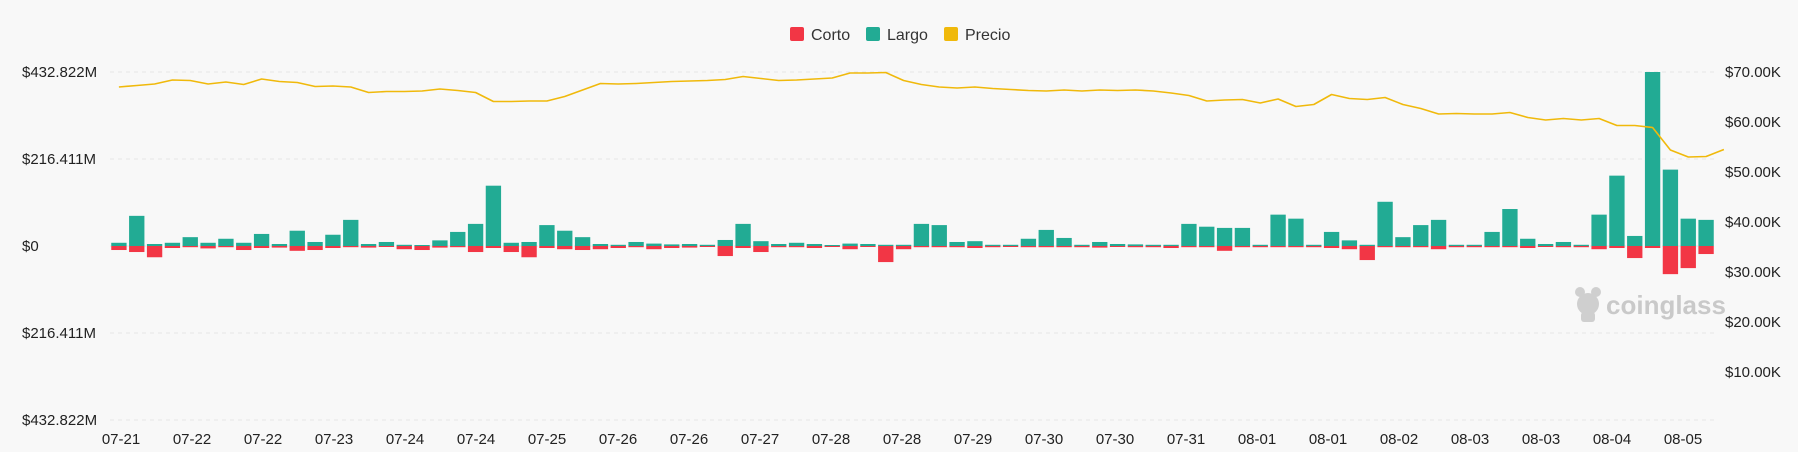 The image size is (1798, 452). What do you see at coordinates (987, 35) in the screenshot?
I see `legend-label-precio: Precio` at bounding box center [987, 35].